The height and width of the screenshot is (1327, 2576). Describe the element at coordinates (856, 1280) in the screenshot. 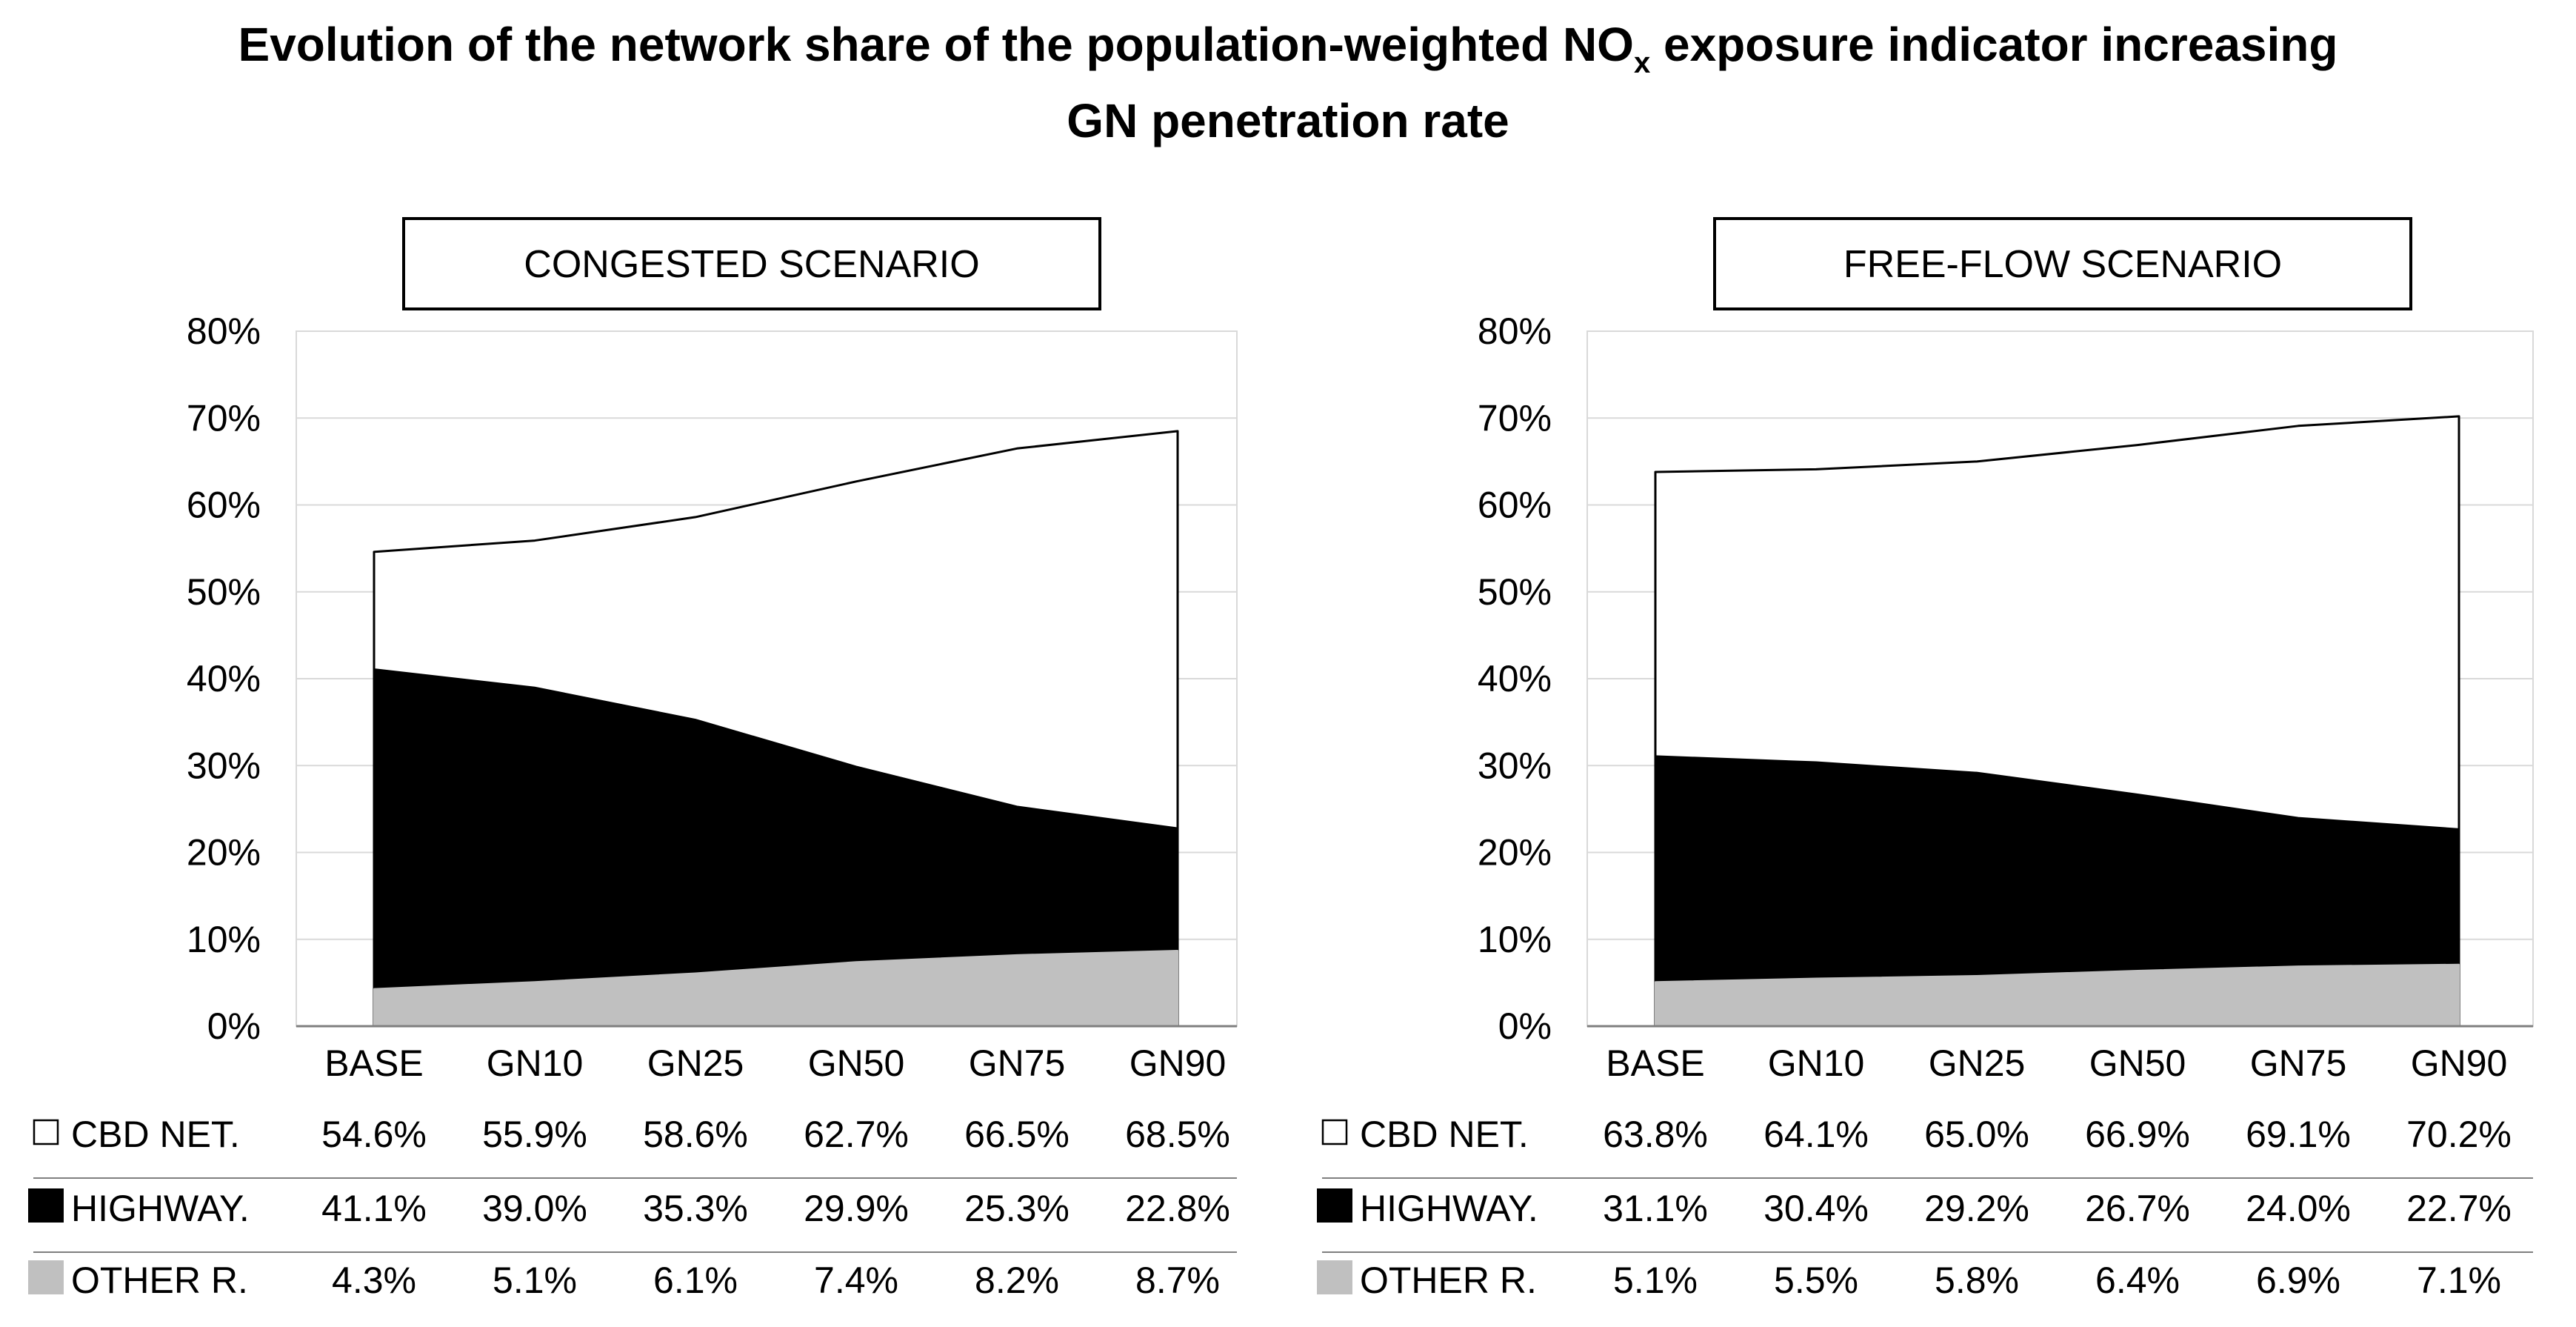

I see `table-value: 7.4%` at that location.